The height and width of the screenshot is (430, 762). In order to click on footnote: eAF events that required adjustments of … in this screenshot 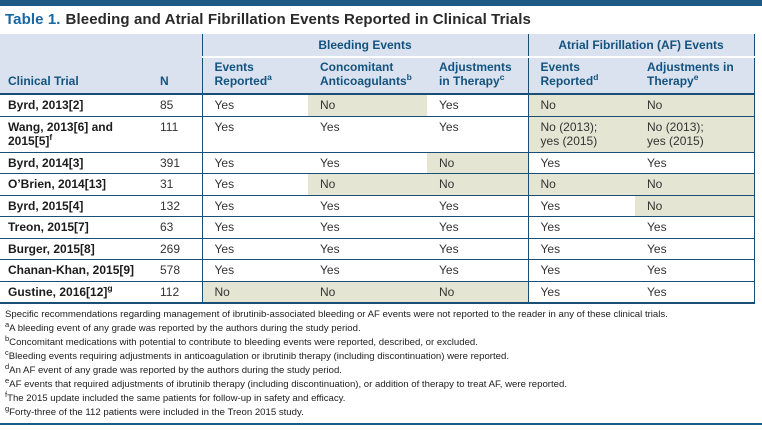, I will do `click(380, 384)`.